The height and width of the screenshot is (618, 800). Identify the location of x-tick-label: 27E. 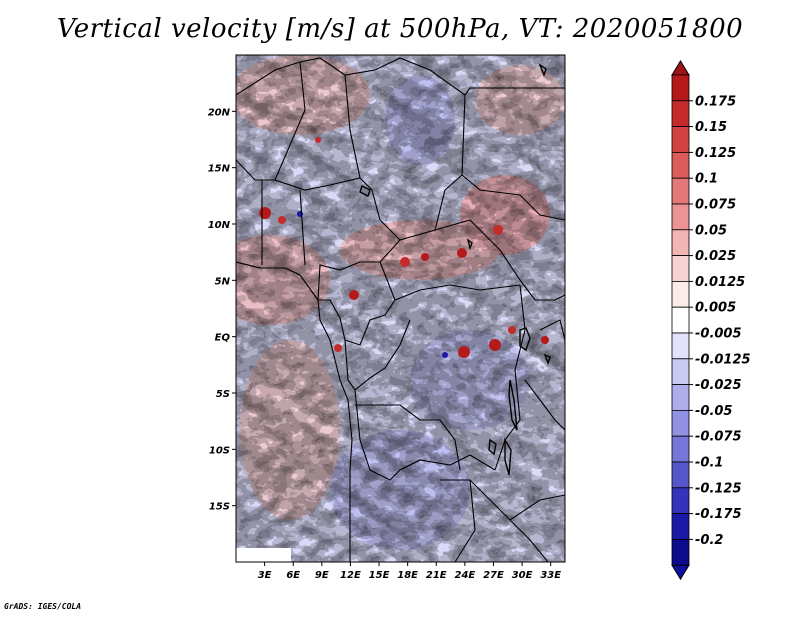
(493, 575).